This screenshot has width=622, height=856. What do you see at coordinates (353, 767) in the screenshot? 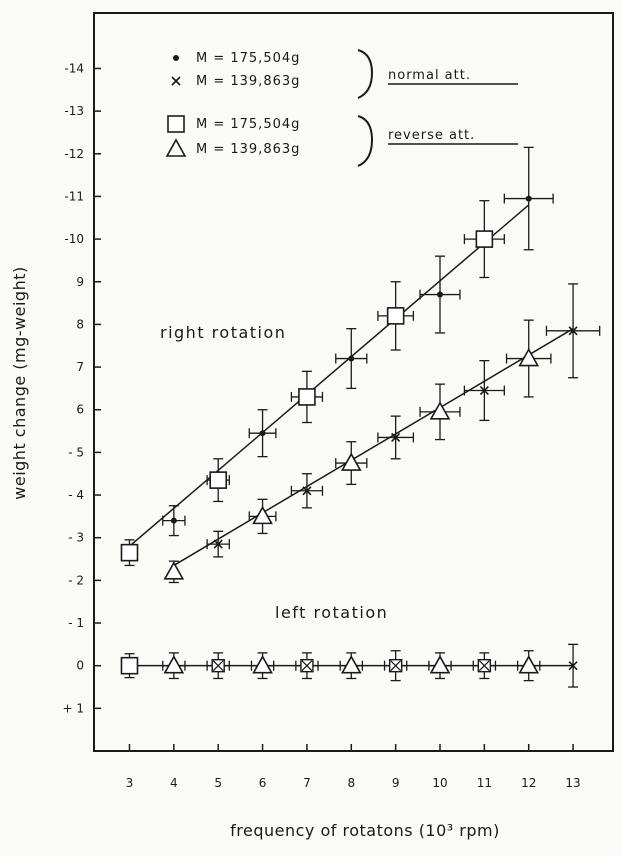
I see `x-axis-ticks: 3 4 5 6 7 8 9 10 11 12 13` at bounding box center [353, 767].